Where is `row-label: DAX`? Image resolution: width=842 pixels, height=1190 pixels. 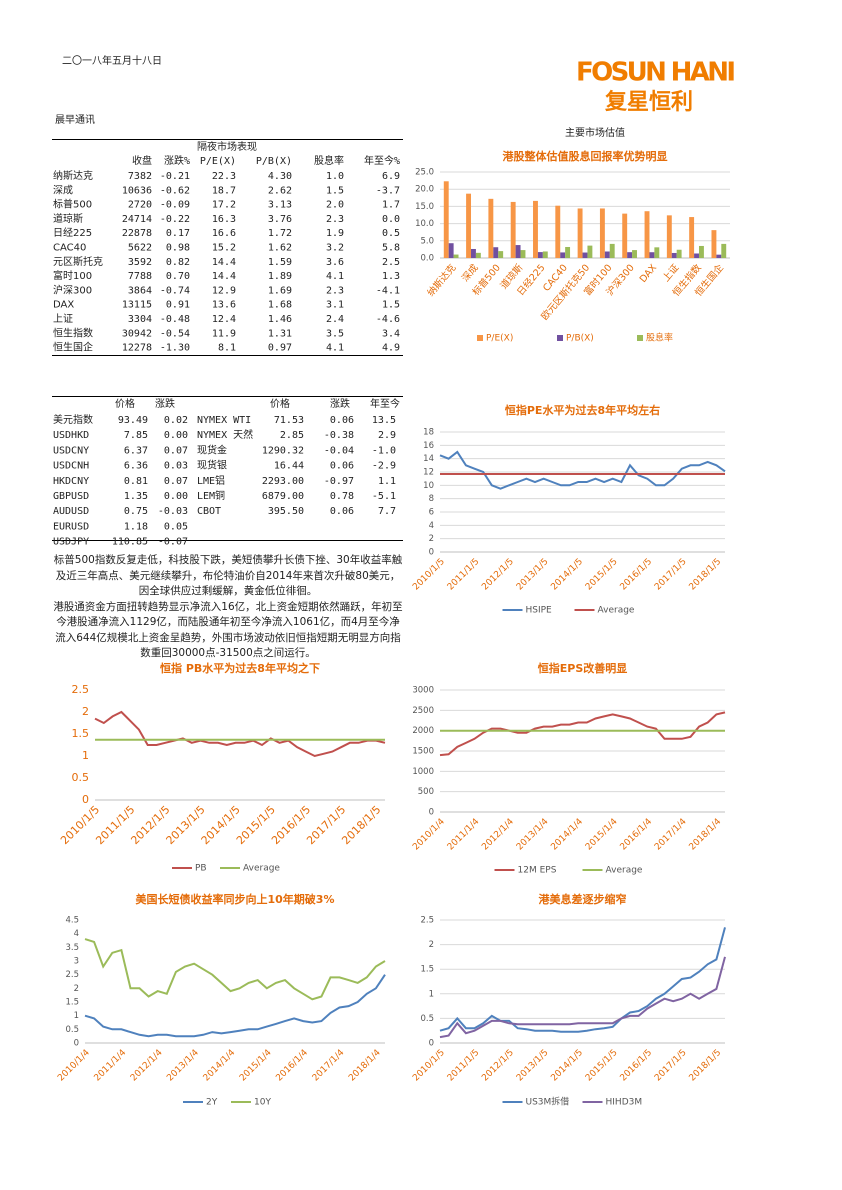 row-label: DAX is located at coordinates (63, 305).